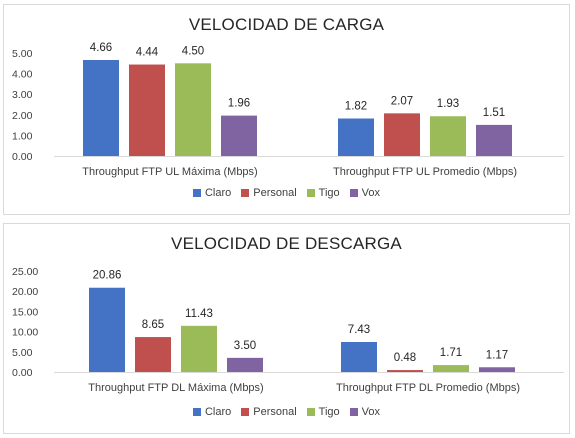  What do you see at coordinates (153, 325) in the screenshot?
I see `data-label: 8.65` at bounding box center [153, 325].